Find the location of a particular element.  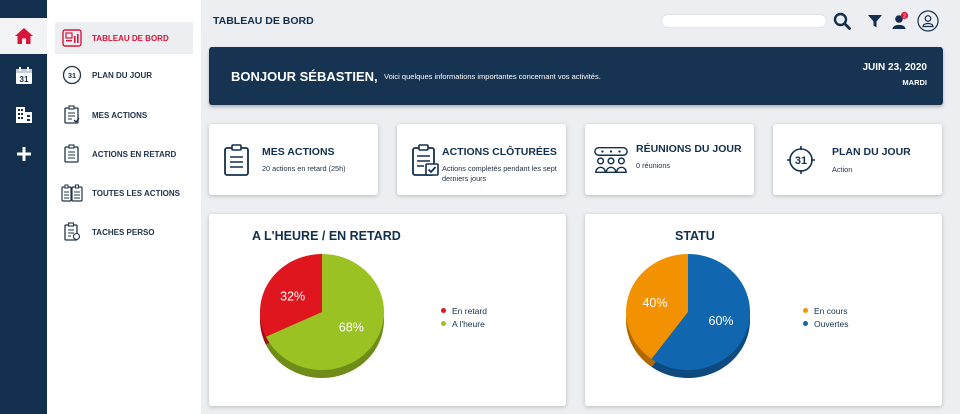

sidebar-item-mes-actions: MES ACTIONS is located at coordinates (124, 115).